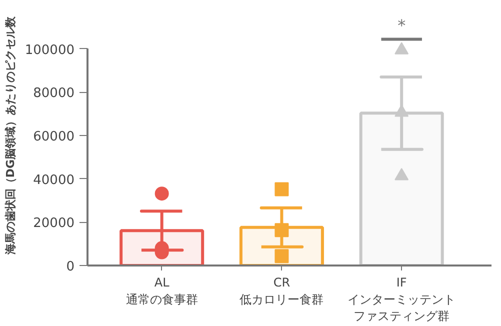  Describe the element at coordinates (54, 94) in the screenshot. I see `y-tick-label: 80000` at that location.